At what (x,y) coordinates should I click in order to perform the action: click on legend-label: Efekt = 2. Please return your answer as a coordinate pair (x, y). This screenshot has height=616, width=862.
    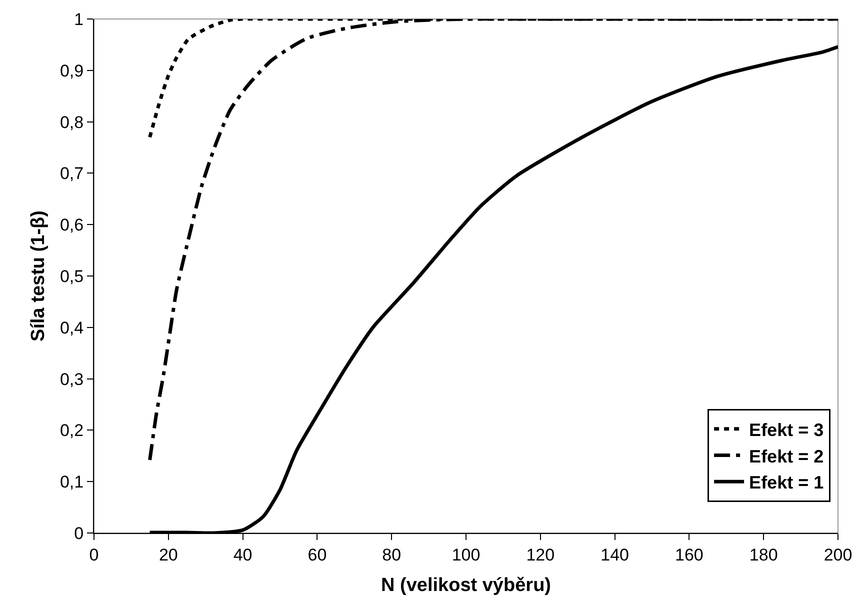
    Looking at the image, I should click on (786, 456).